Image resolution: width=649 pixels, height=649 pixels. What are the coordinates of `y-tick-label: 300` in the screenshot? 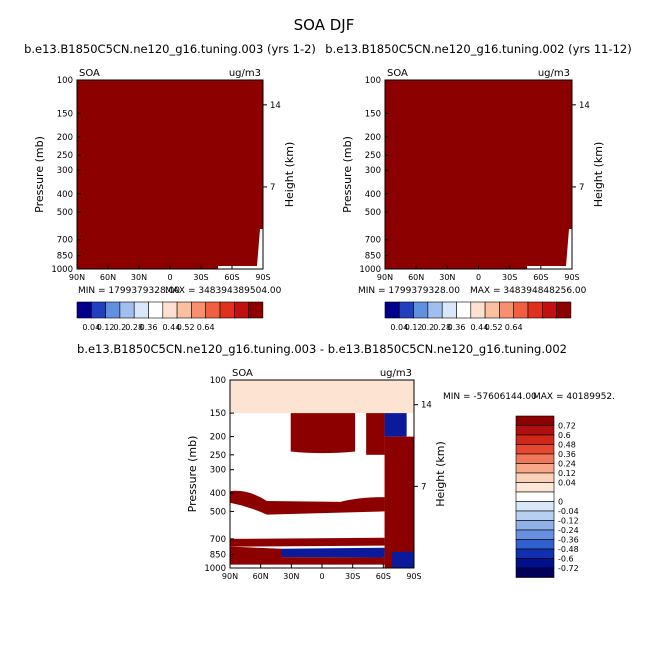 It's located at (65, 171).